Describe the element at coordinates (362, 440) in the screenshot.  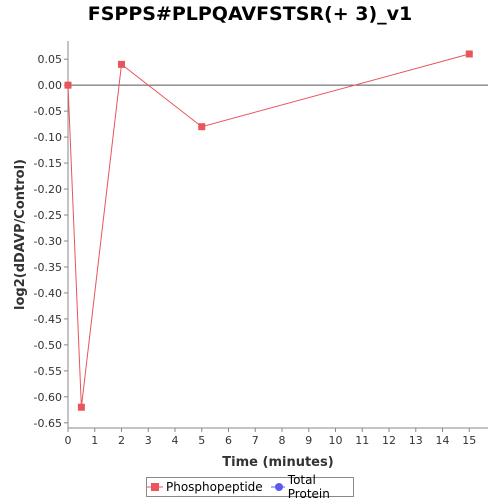
I see `x-tick-label: 11` at that location.